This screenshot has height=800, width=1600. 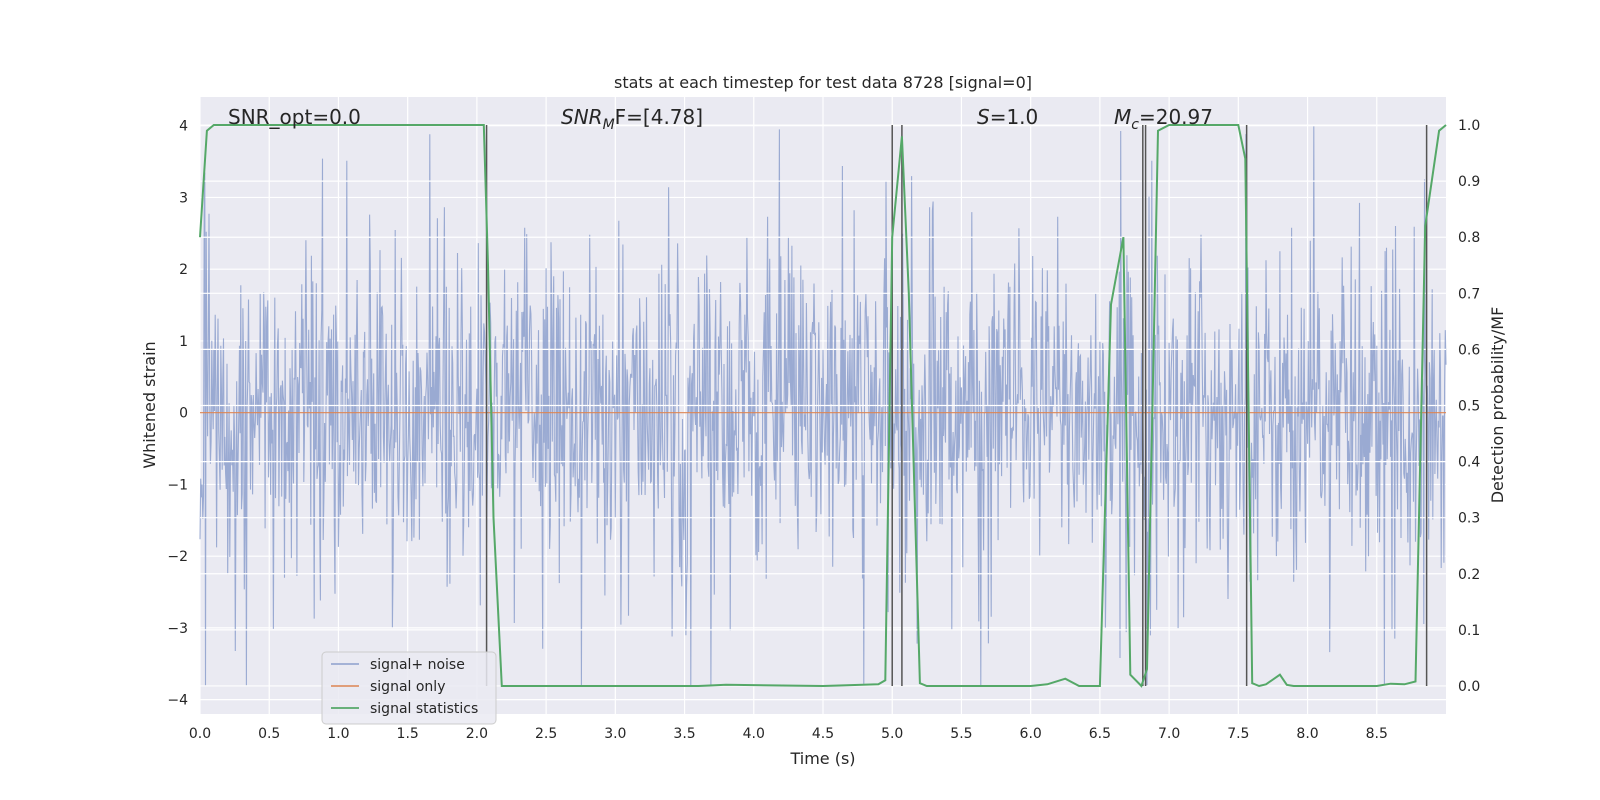 What do you see at coordinates (1307, 734) in the screenshot?
I see `x-tick-label: 8.0` at bounding box center [1307, 734].